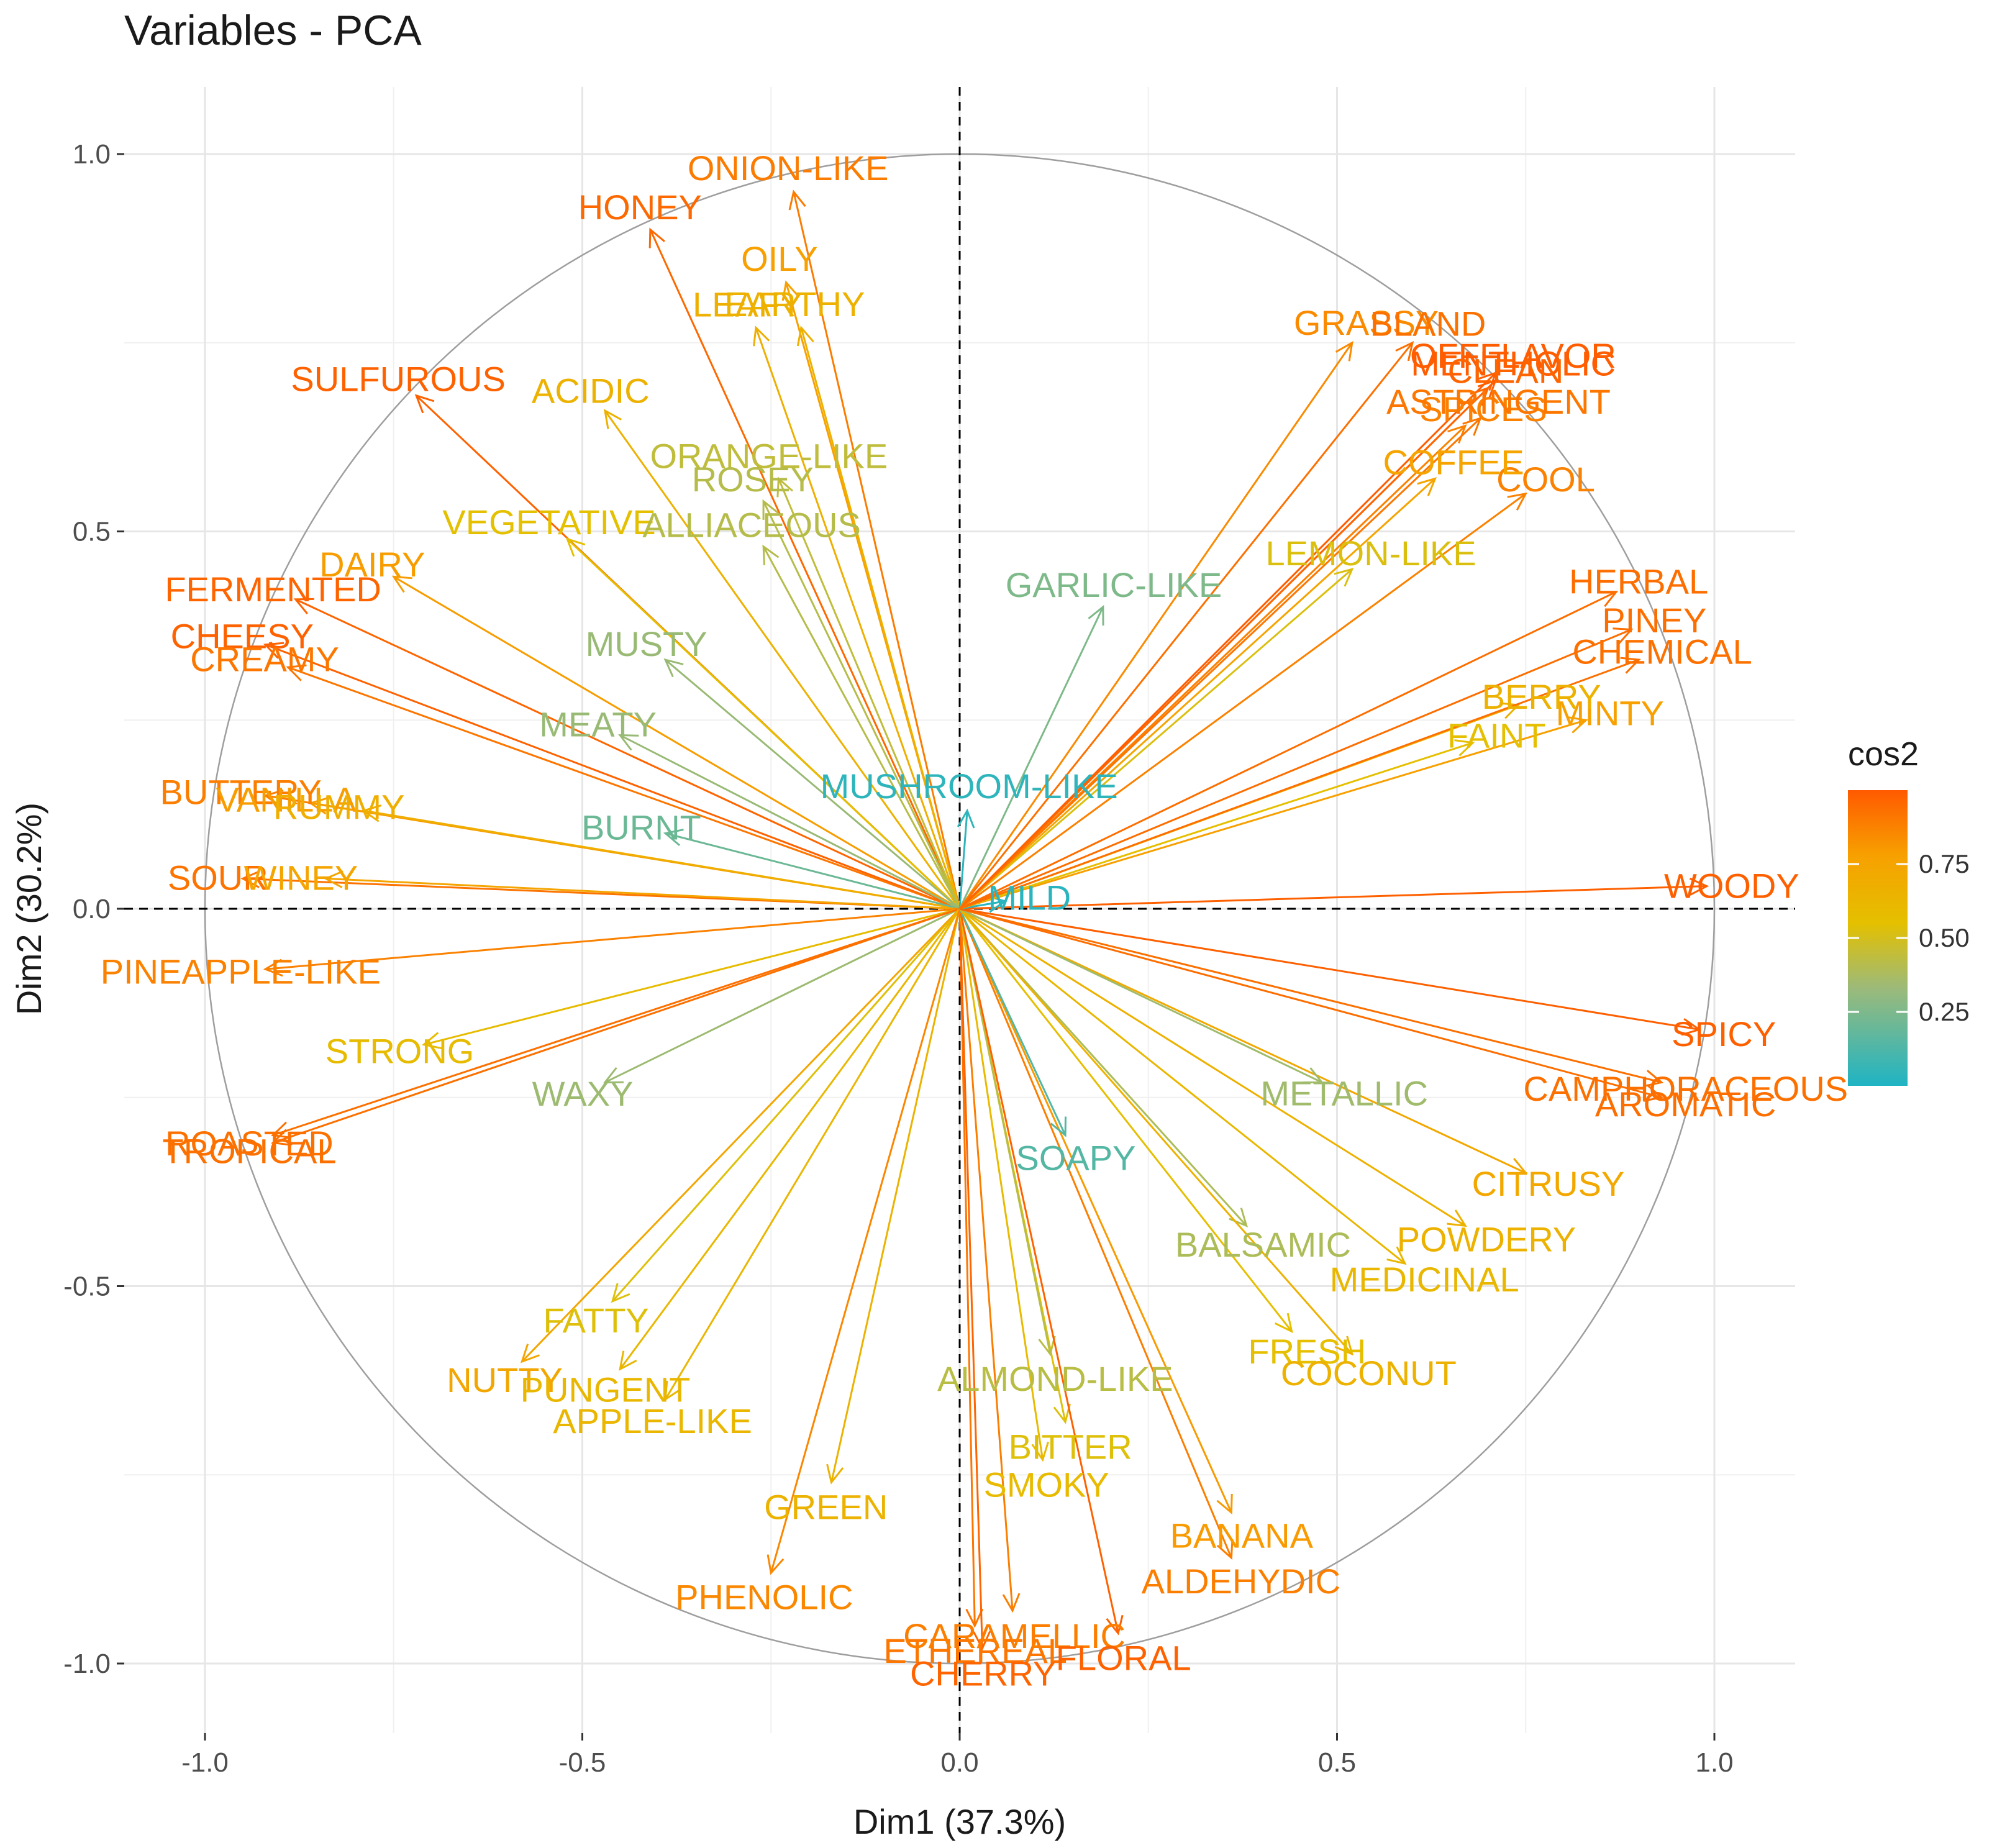 Image resolution: width=1997 pixels, height=1848 pixels. I want to click on label-tropical: TROPICAL, so click(249, 1151).